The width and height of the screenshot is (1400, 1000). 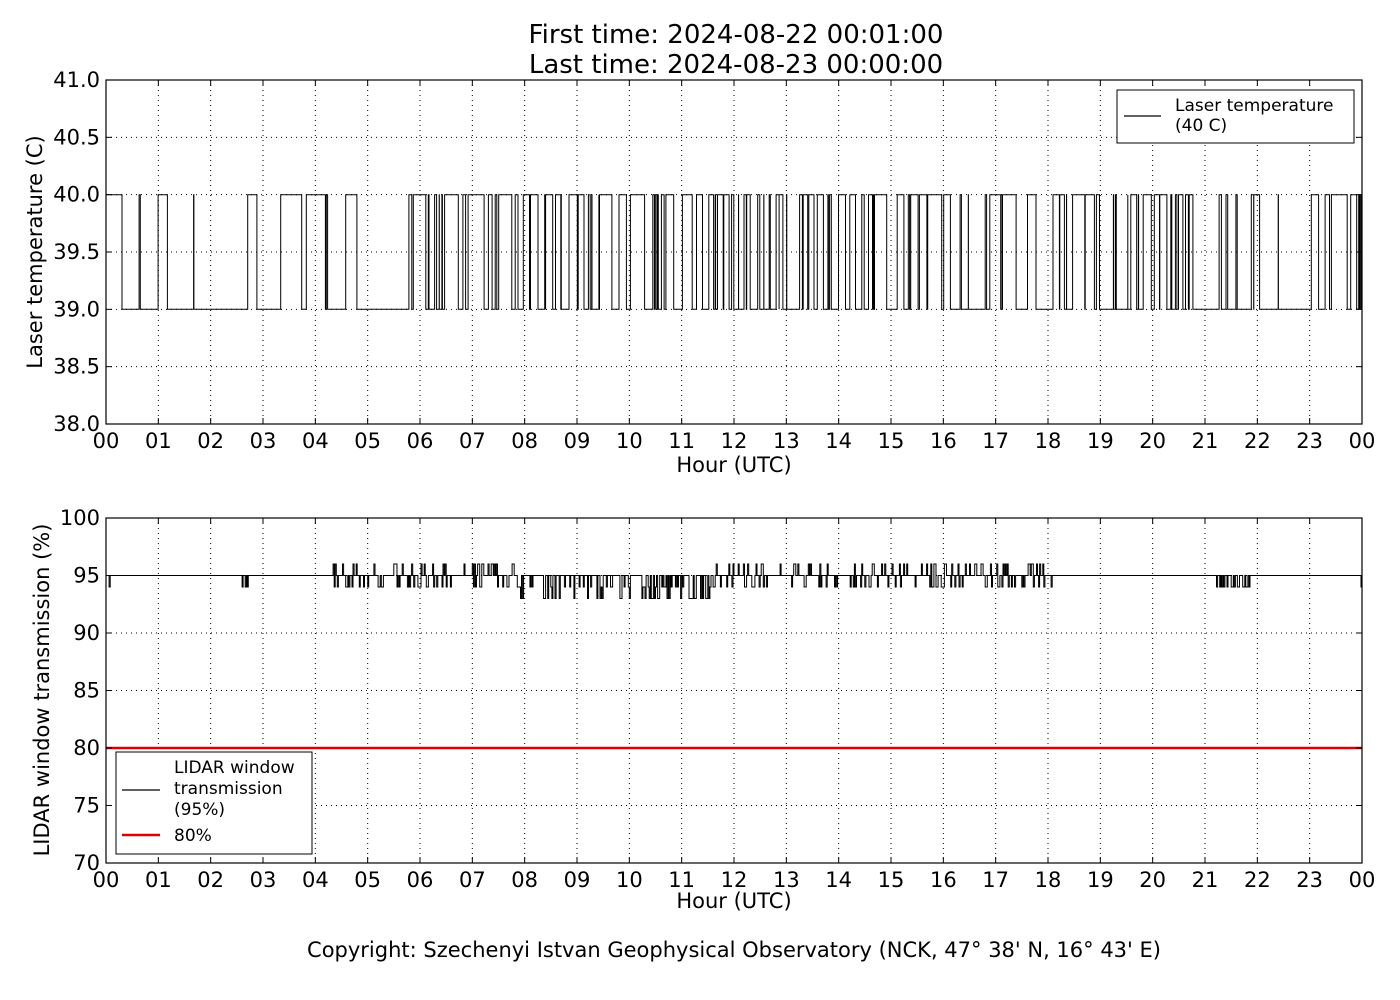 What do you see at coordinates (80, 518) in the screenshot?
I see `y-tick-label: 100` at bounding box center [80, 518].